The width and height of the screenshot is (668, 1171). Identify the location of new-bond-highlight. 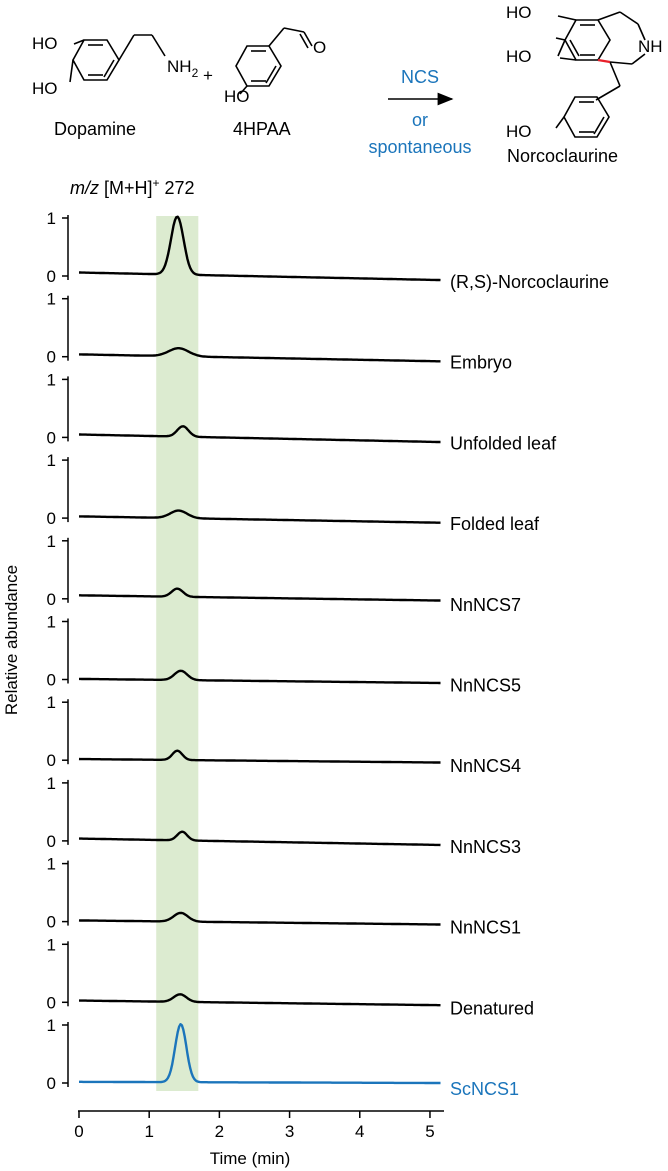
(604, 61).